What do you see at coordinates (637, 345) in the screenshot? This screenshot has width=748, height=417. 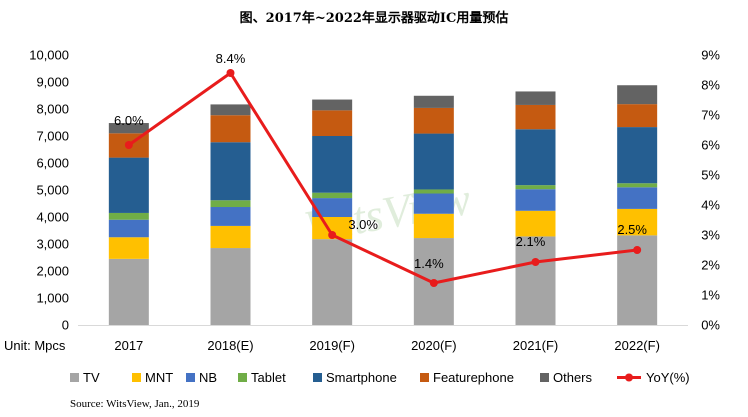 I see `x-tick-label: 2022(F)` at bounding box center [637, 345].